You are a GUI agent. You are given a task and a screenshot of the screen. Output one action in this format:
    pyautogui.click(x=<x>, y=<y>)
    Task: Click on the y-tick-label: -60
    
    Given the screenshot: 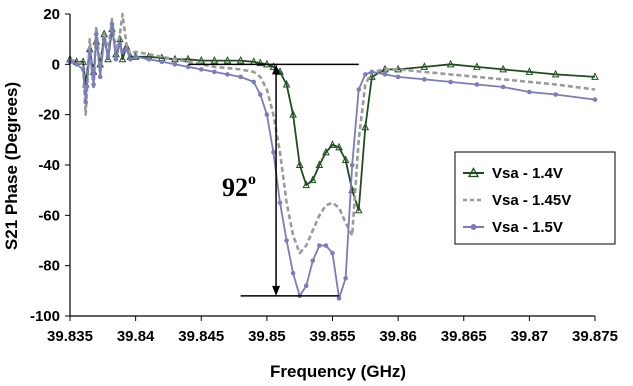 What is the action you would take?
    pyautogui.click(x=49, y=215)
    